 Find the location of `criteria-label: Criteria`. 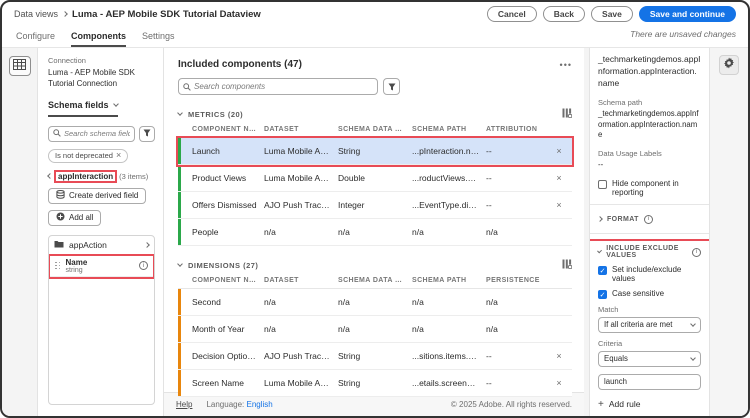

criteria-label: Criteria is located at coordinates (610, 343).